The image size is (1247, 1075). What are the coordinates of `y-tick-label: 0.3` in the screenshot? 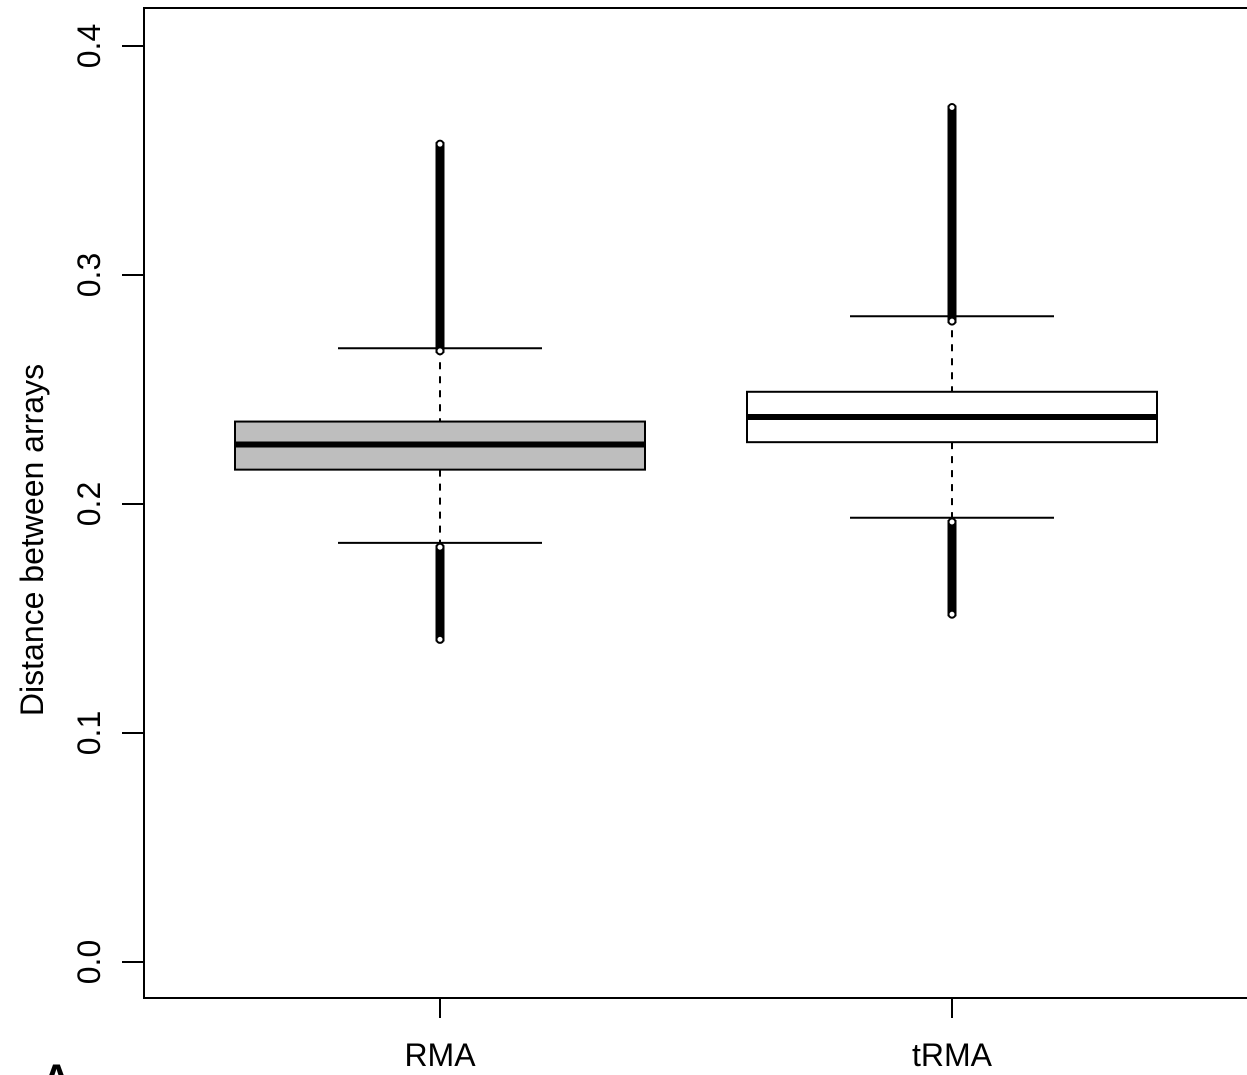 It's located at (89, 275).